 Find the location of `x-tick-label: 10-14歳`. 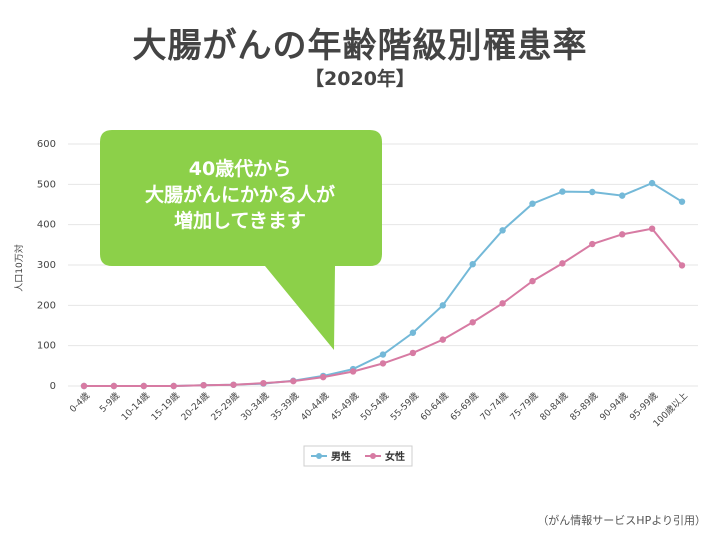

x-tick-label: 10-14歳 is located at coordinates (135, 406).